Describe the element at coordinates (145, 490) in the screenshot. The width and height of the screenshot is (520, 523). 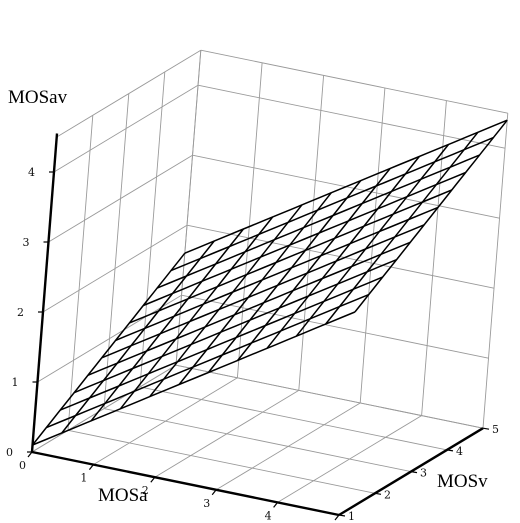
I see `x-tick-label: 2` at that location.